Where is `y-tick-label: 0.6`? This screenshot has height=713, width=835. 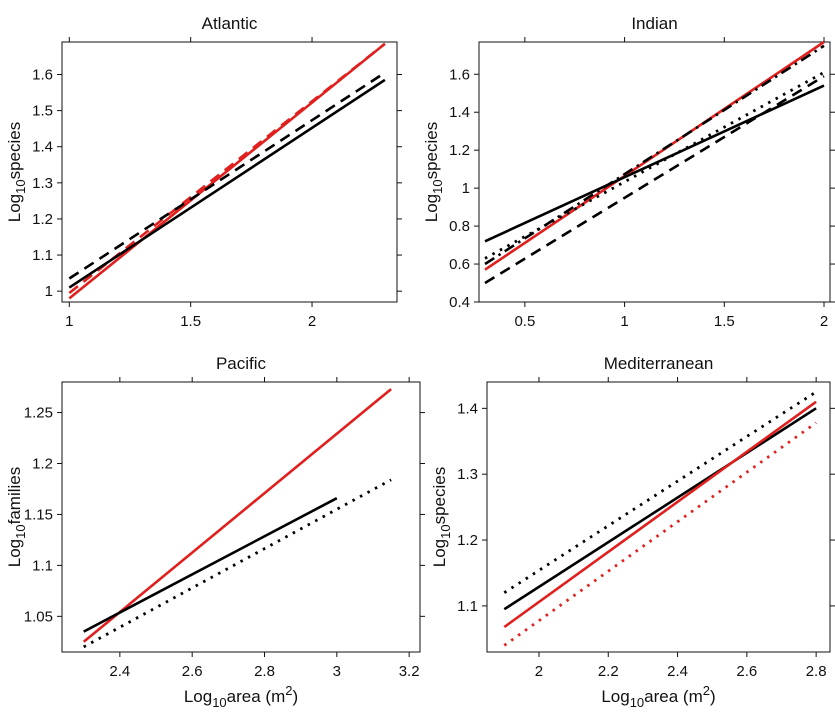
y-tick-label: 0.6 is located at coordinates (459, 264).